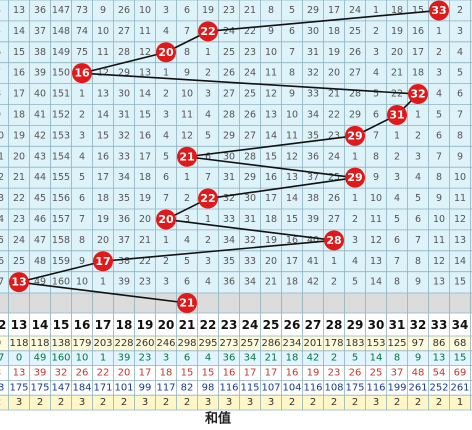  What do you see at coordinates (61, 325) in the screenshot?
I see `column-header: 15` at bounding box center [61, 325].